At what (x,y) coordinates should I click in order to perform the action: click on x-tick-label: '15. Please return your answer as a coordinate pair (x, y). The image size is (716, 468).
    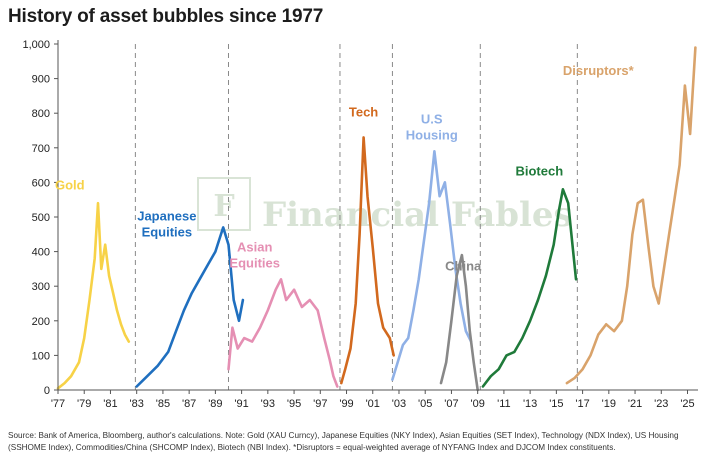
    Looking at the image, I should click on (556, 404).